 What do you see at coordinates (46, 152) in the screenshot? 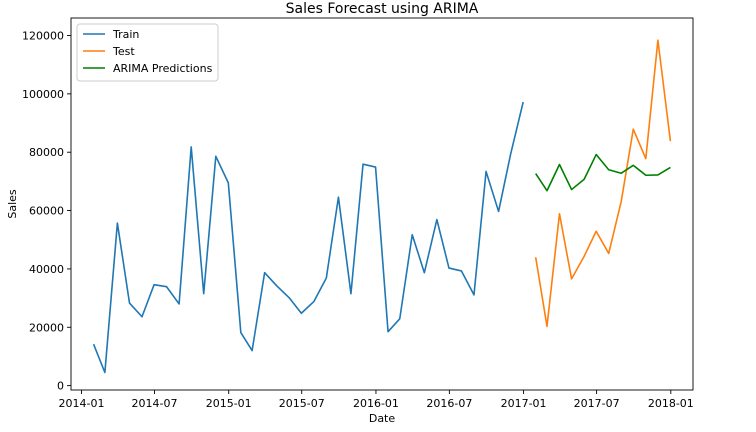
I see `y-tick-label: 80000` at bounding box center [46, 152].